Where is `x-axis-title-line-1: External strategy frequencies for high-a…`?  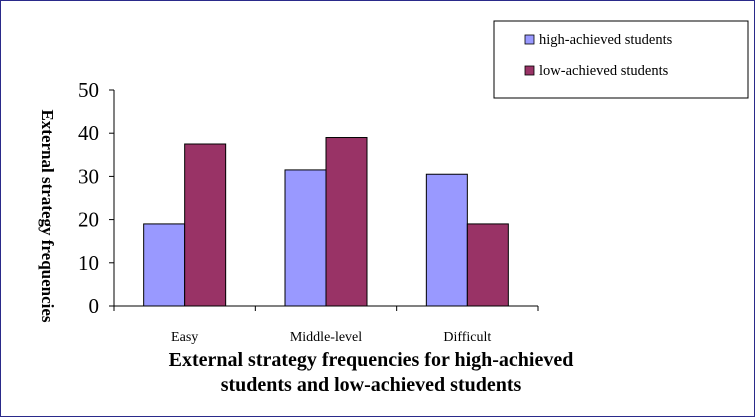
x-axis-title-line-1: External strategy frequencies for high-a… is located at coordinates (371, 360).